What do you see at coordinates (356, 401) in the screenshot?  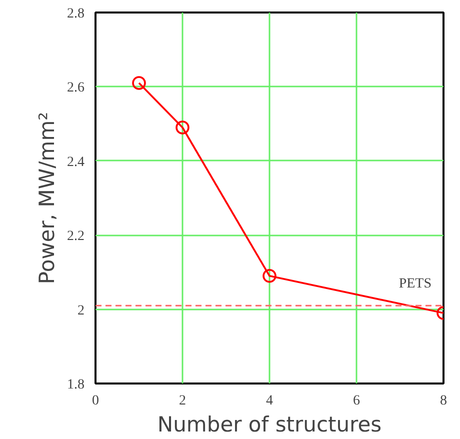 I see `x-tick-label: 6` at bounding box center [356, 401].